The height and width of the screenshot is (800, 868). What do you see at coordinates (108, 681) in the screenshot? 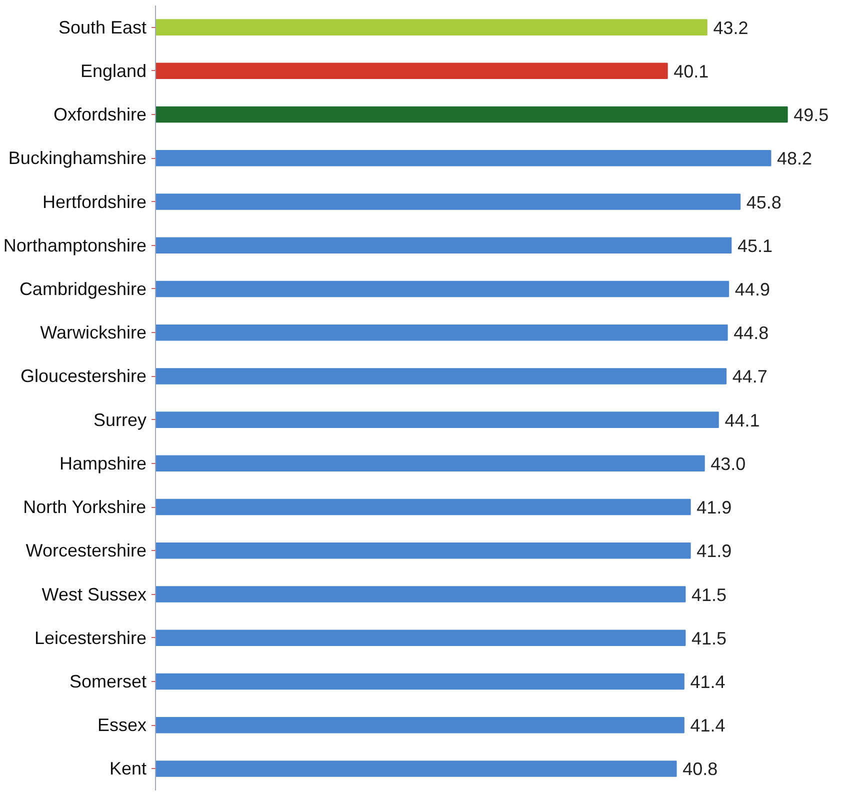
I see `y-tick-label: Somerset` at bounding box center [108, 681].